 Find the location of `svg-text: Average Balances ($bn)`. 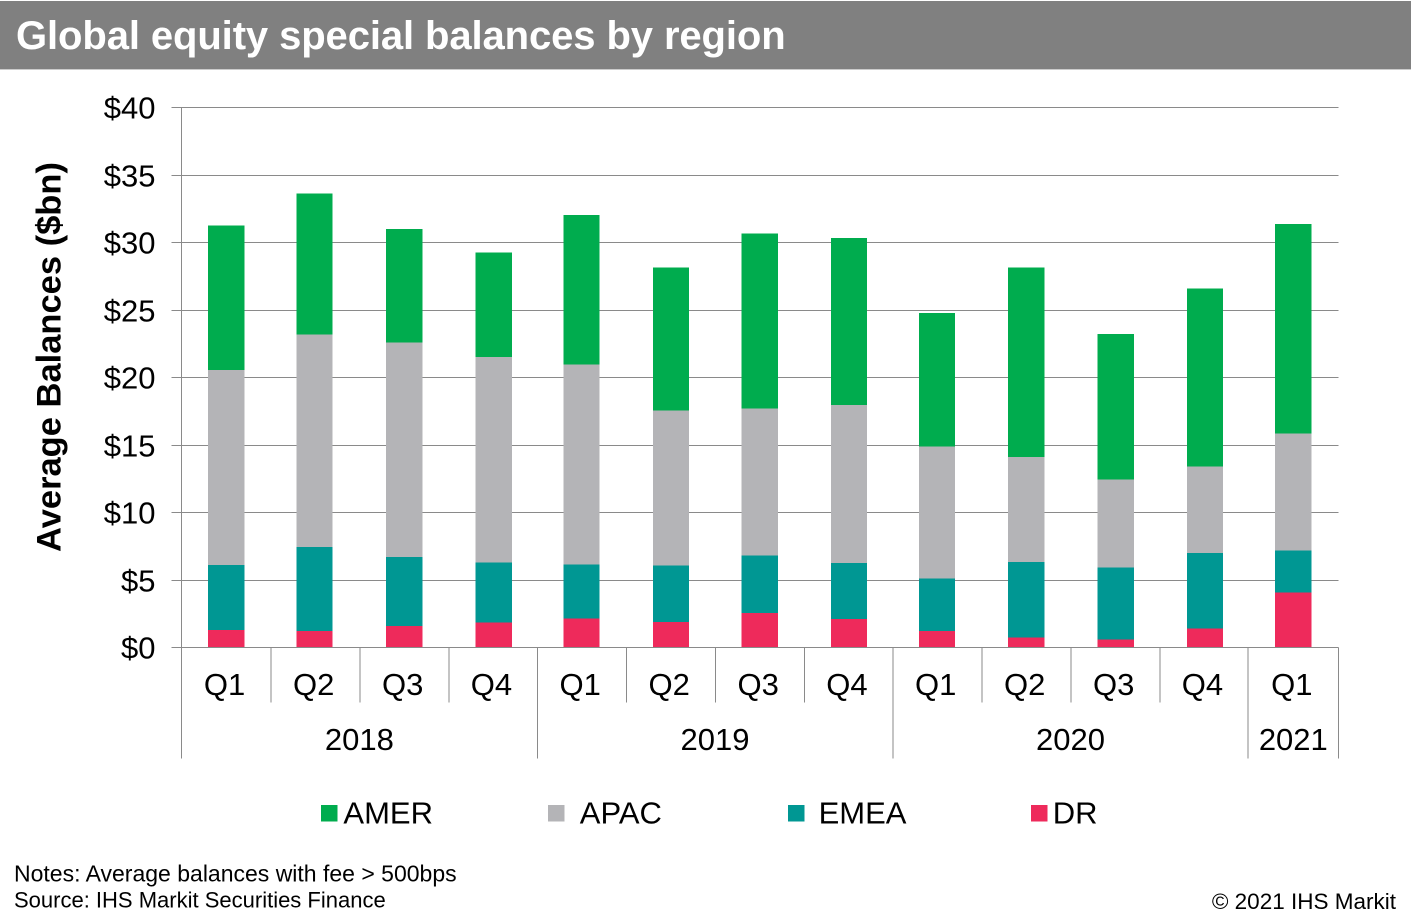

svg-text: Average Balances ($bn) is located at coordinates (49, 357).